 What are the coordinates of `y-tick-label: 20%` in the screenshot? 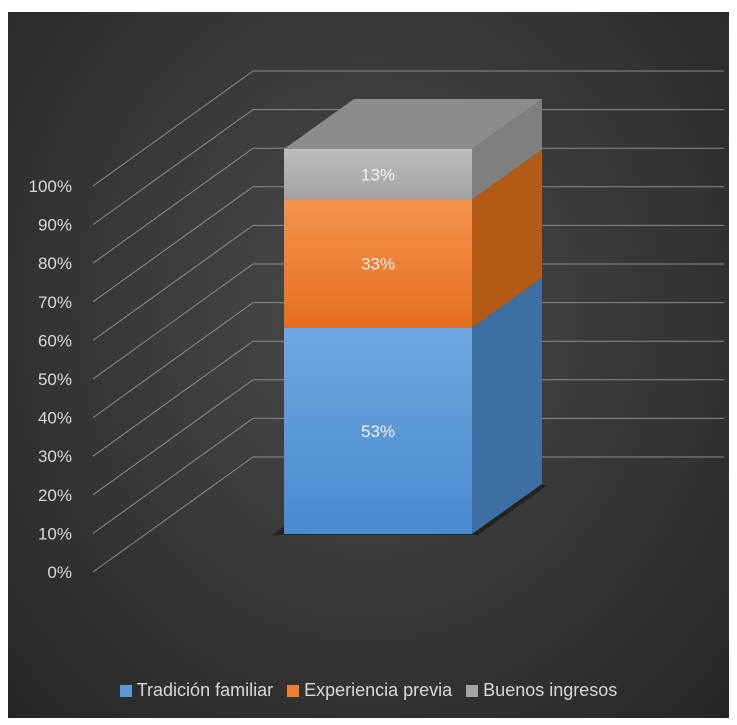 It's located at (55, 495).